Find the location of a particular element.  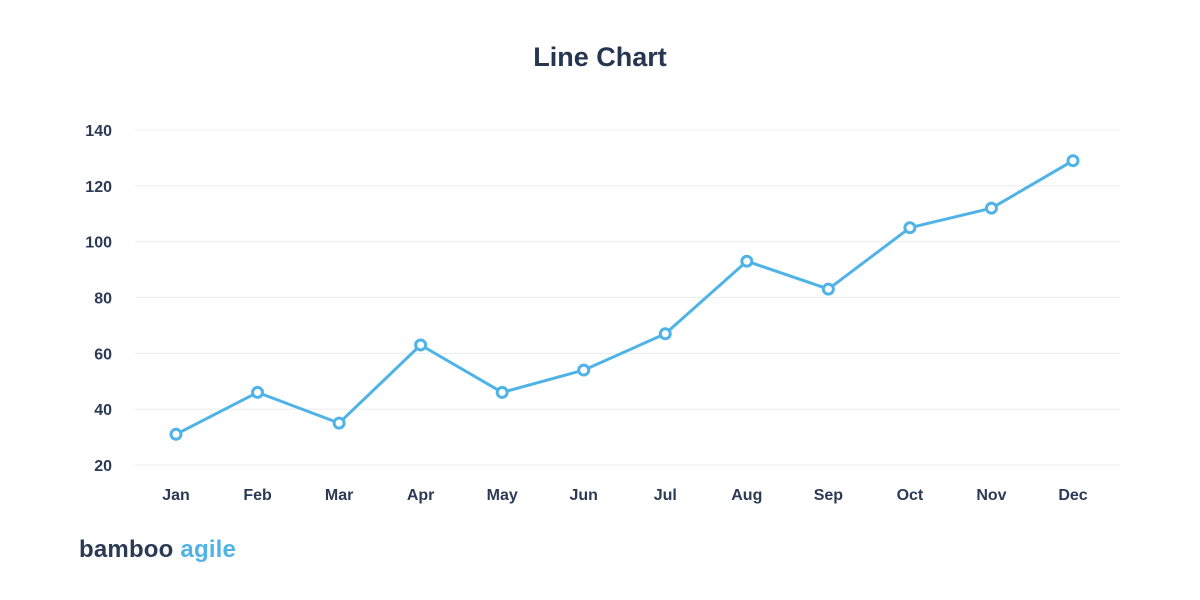

y-tick-label: 100 is located at coordinates (98, 243).